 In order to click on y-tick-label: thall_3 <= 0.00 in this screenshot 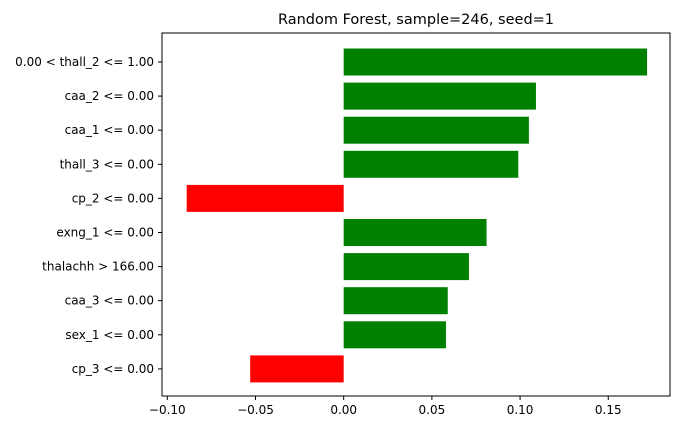, I will do `click(107, 164)`.